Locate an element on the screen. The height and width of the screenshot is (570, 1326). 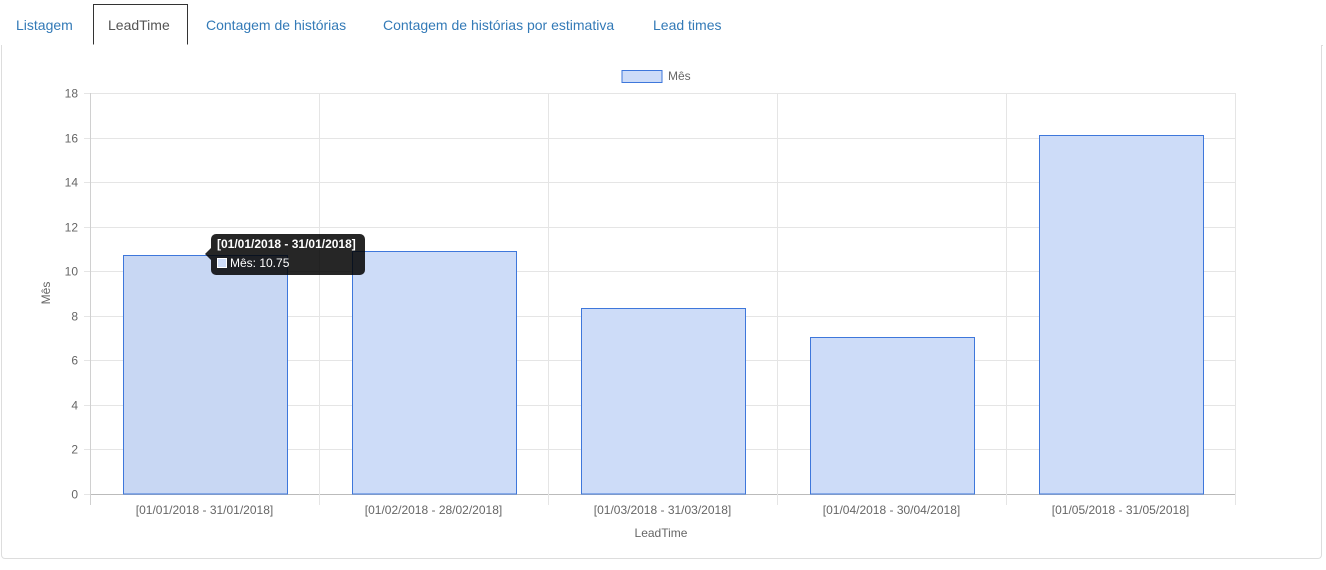
chart-legend: Mês is located at coordinates (656, 76).